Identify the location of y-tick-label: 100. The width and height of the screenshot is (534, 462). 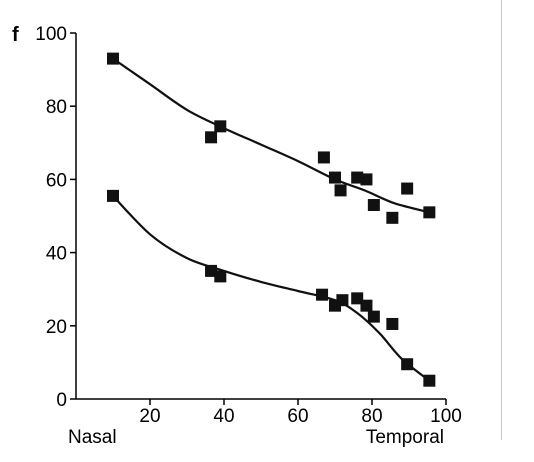
(51, 34).